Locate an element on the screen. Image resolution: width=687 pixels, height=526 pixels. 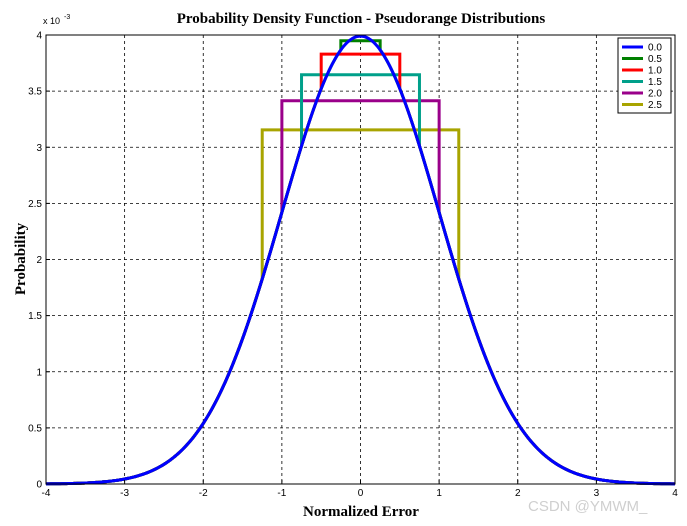
y-tick-label: 1.5 is located at coordinates (35, 316).